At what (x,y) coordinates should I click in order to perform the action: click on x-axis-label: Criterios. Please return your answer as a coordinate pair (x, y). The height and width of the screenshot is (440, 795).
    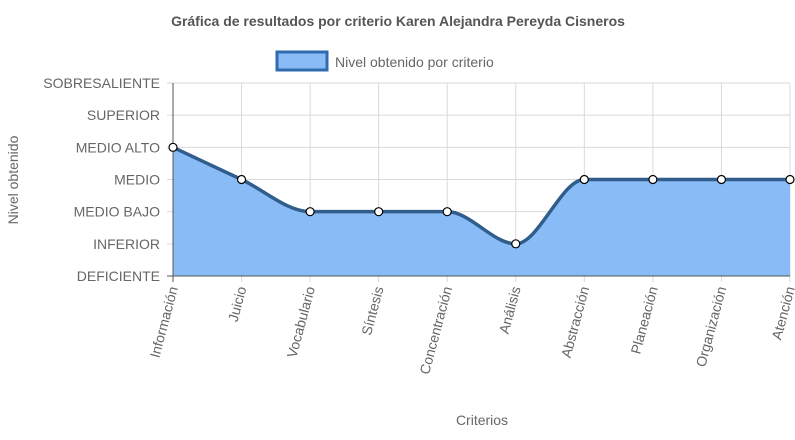
    Looking at the image, I should click on (482, 420).